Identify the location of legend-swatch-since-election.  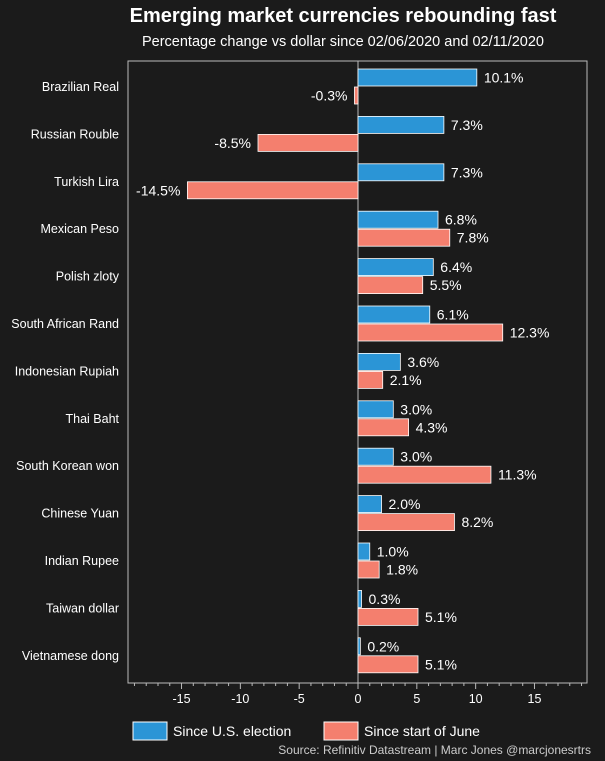
(150, 731).